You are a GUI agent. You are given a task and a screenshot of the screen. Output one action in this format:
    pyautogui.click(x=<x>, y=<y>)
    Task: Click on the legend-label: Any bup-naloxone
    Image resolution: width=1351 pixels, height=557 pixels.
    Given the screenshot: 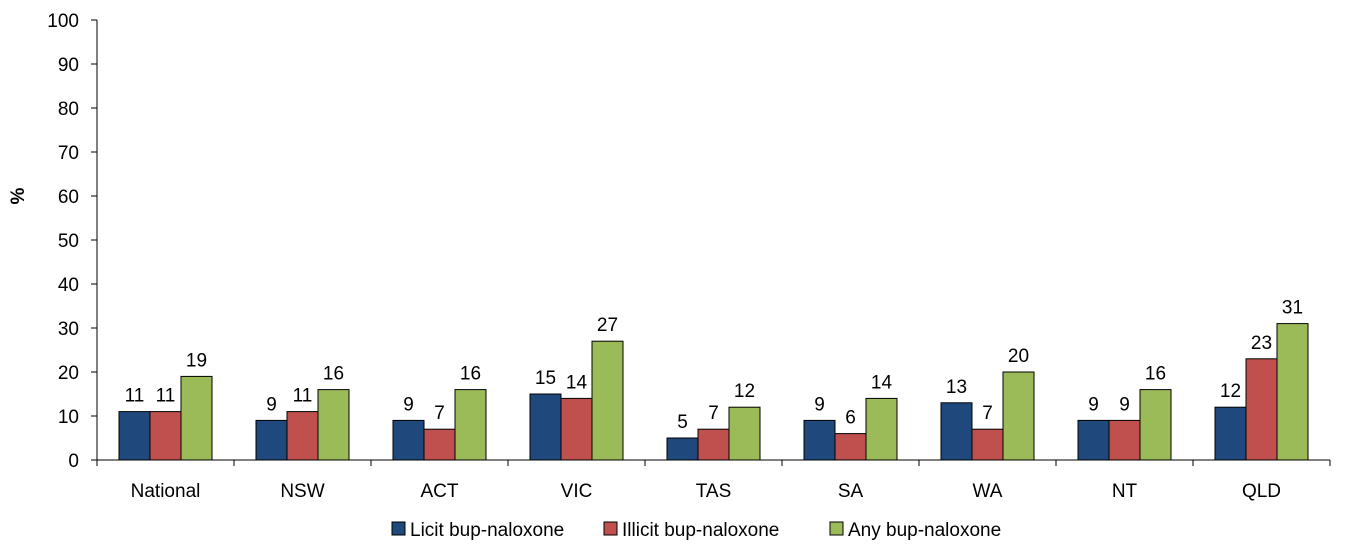 What is the action you would take?
    pyautogui.click(x=924, y=530)
    